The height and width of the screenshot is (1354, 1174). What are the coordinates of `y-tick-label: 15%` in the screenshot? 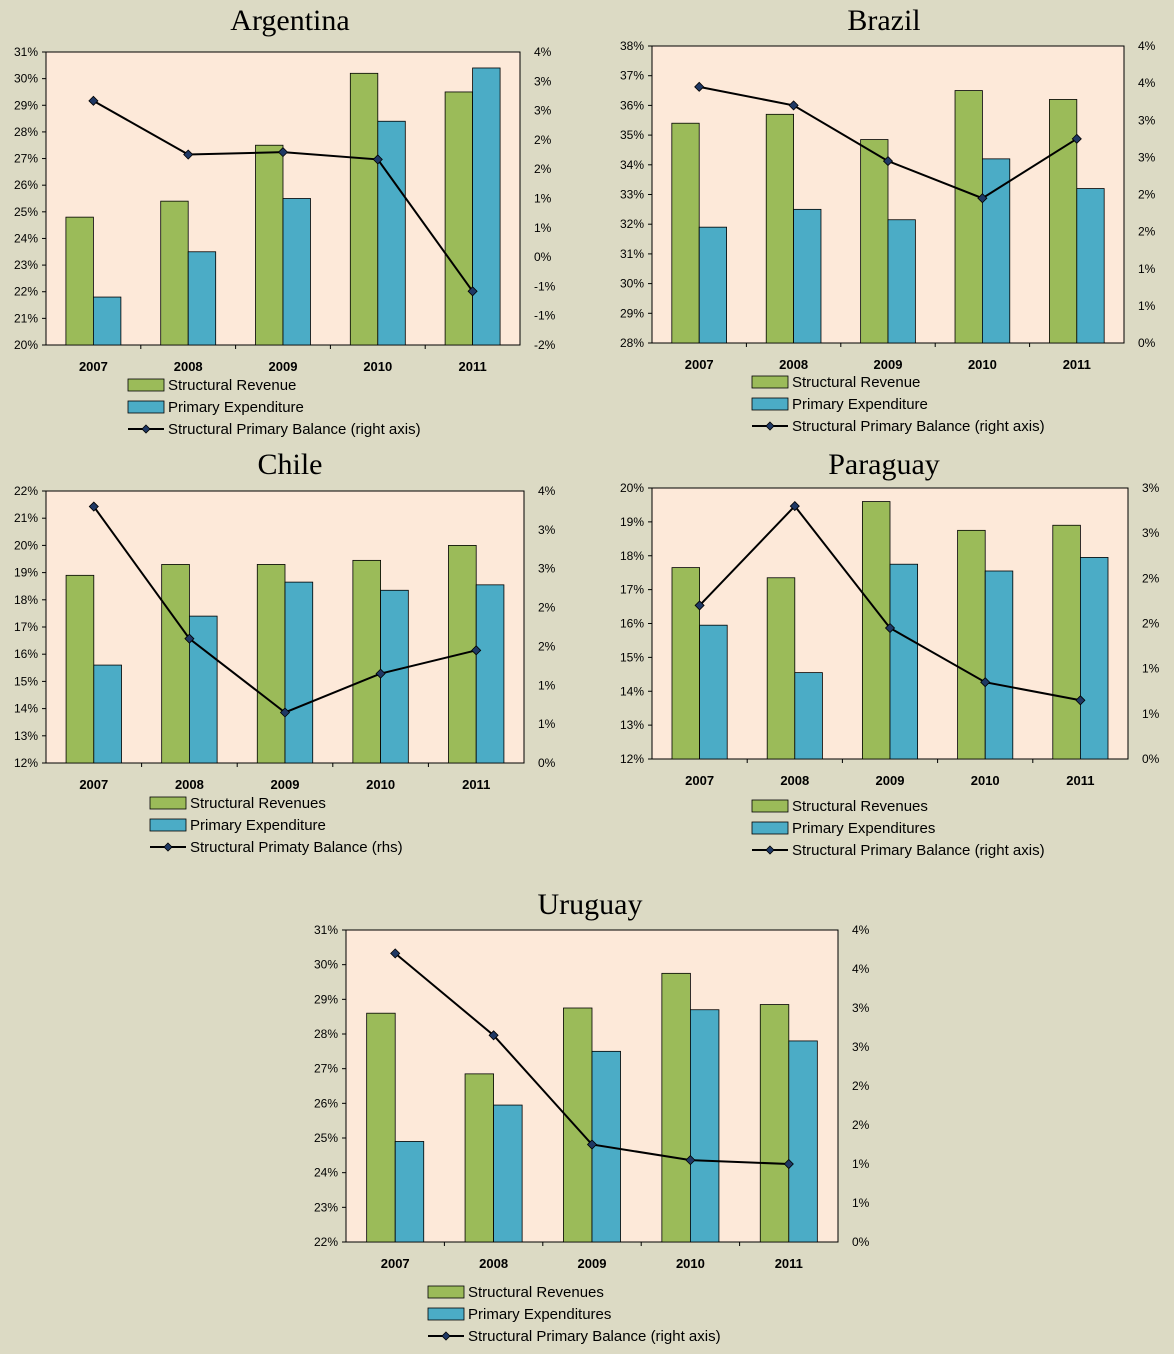 It's located at (632, 657).